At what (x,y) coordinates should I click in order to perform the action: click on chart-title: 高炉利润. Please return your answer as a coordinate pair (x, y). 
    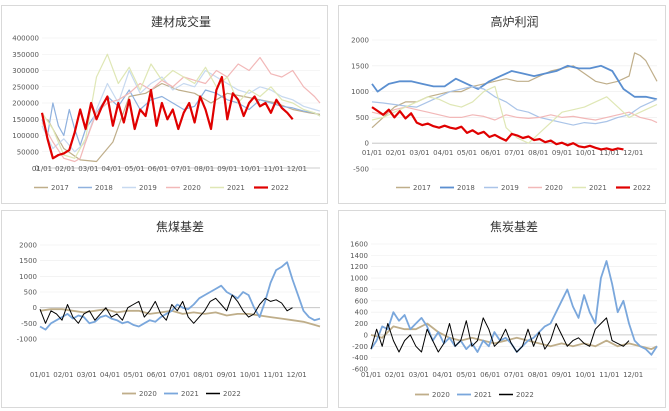
    Looking at the image, I should click on (514, 21).